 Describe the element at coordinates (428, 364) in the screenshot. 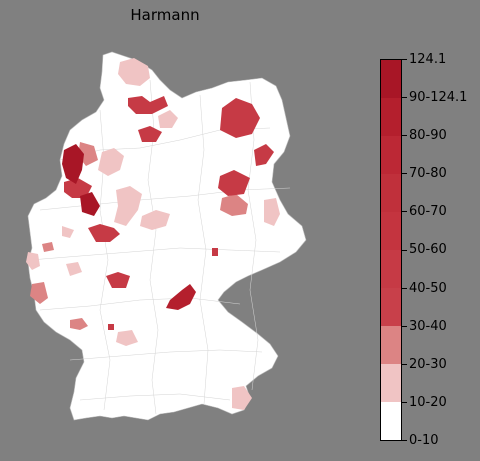

I see `legend-tick-label: 20-30` at that location.